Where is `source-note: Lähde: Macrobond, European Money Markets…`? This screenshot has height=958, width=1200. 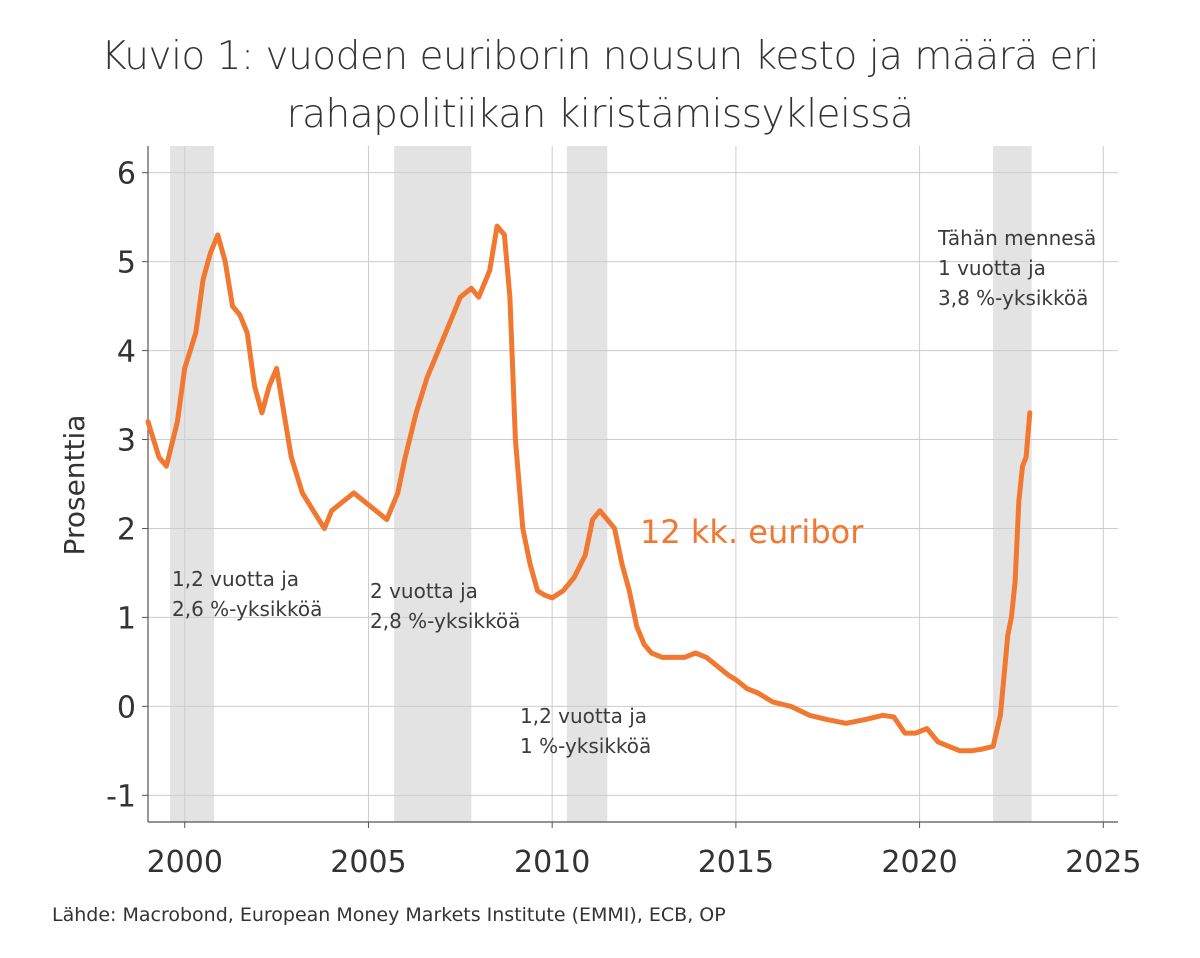
source-note: Lähde: Macrobond, European Money Markets… is located at coordinates (389, 915).